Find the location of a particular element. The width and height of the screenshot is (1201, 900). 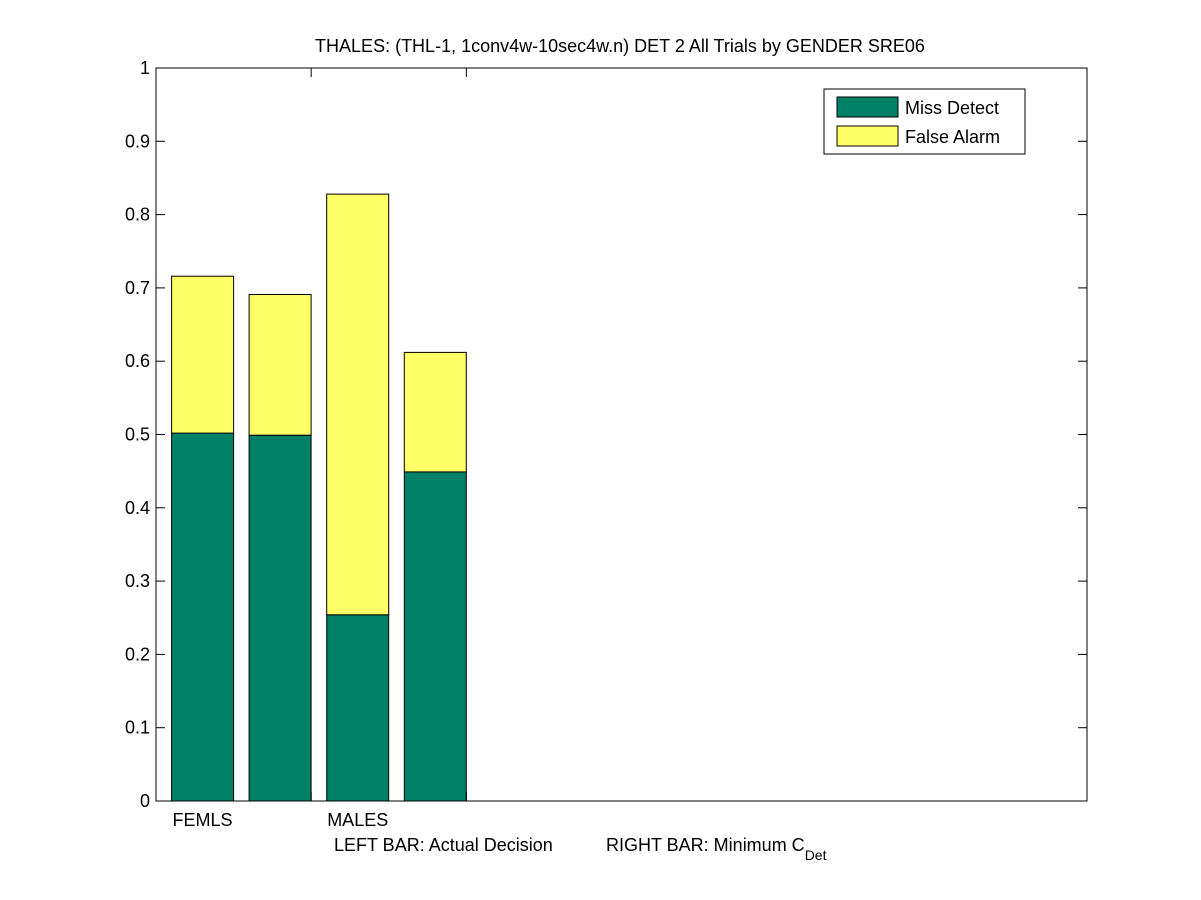

bar-males-min-miss-detect is located at coordinates (435, 636).